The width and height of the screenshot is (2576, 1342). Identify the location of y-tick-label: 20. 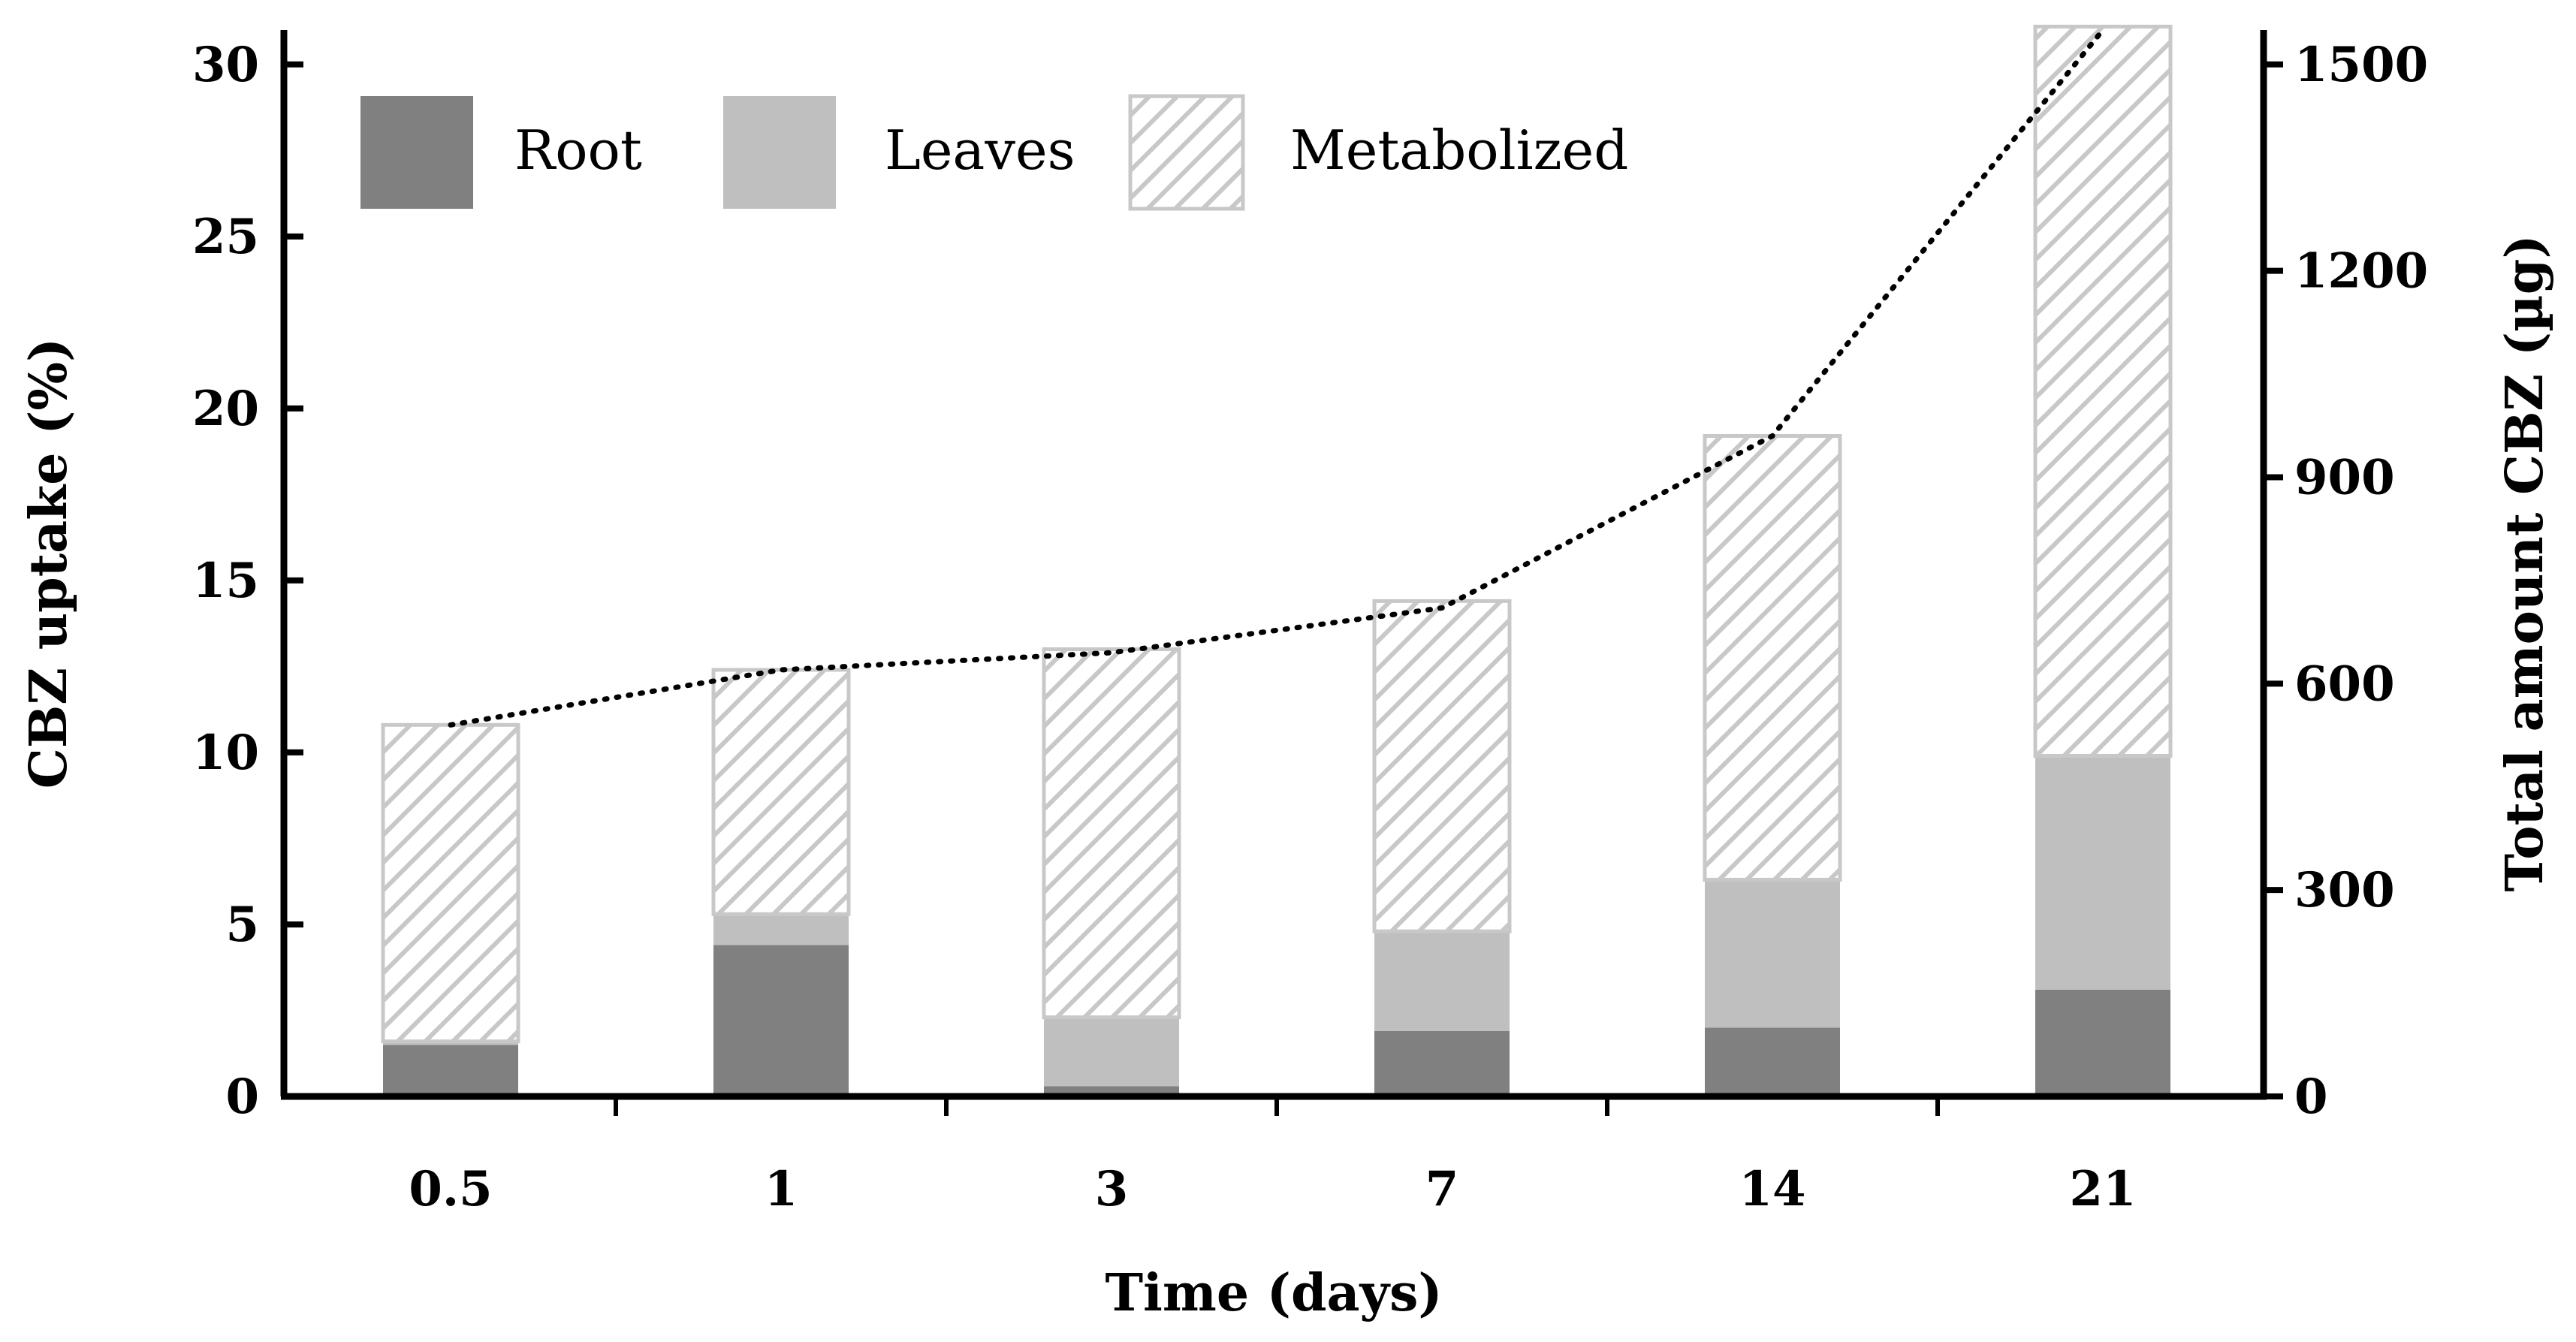
(226, 409).